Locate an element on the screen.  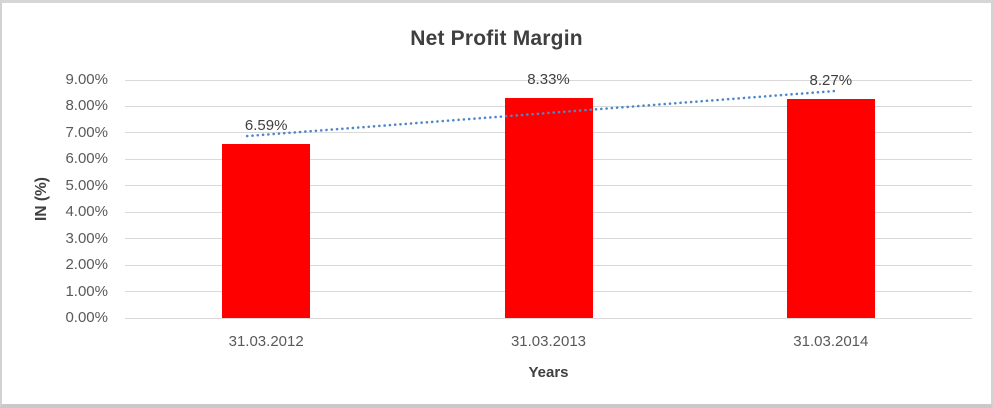
y-axis-tick-label: 5.00% is located at coordinates (86, 185).